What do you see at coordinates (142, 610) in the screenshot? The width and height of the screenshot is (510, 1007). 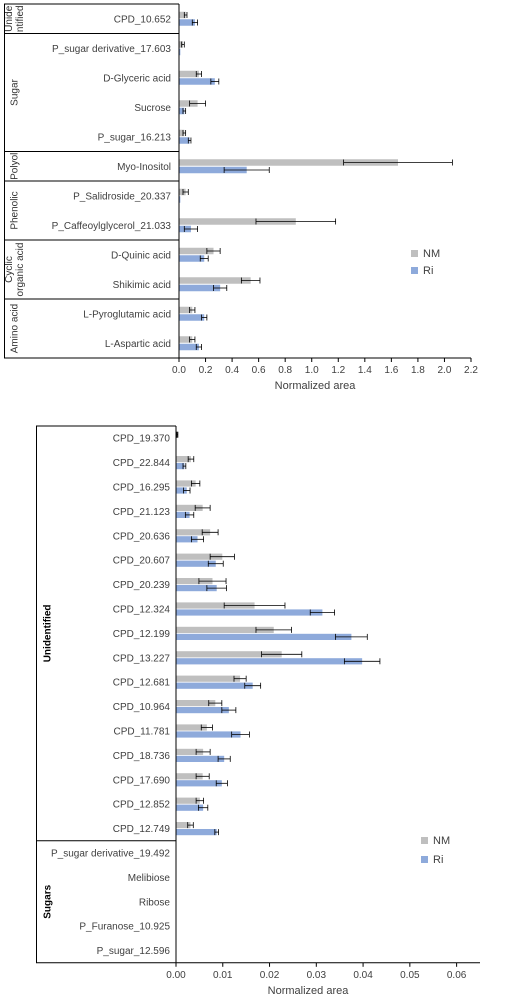 I see `category-label-cpd-12-324: CPD_12.324` at bounding box center [142, 610].